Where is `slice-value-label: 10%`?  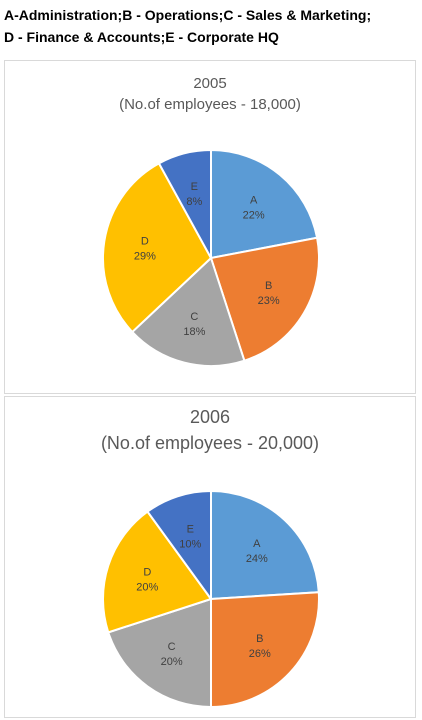 slice-value-label: 10% is located at coordinates (190, 544).